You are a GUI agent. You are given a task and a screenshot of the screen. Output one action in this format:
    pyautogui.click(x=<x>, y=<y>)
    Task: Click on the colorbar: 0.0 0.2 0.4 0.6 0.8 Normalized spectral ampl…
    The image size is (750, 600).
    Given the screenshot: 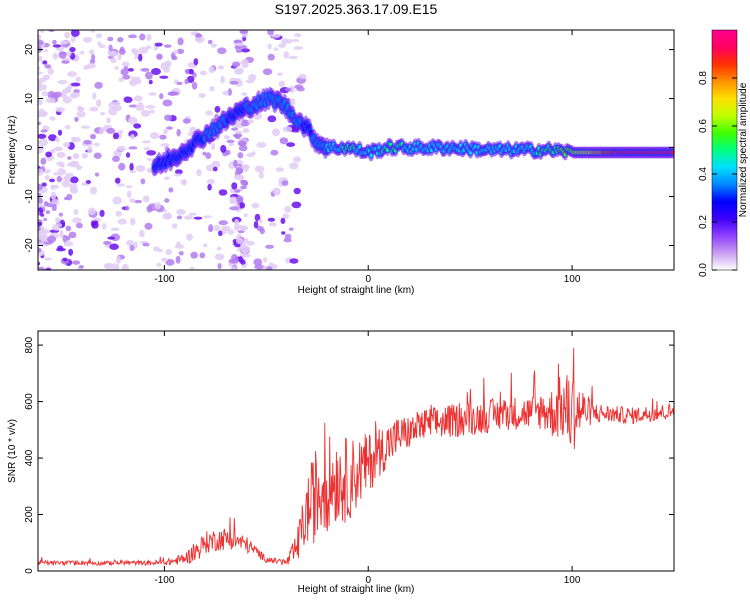 What is the action you would take?
    pyautogui.click(x=723, y=153)
    